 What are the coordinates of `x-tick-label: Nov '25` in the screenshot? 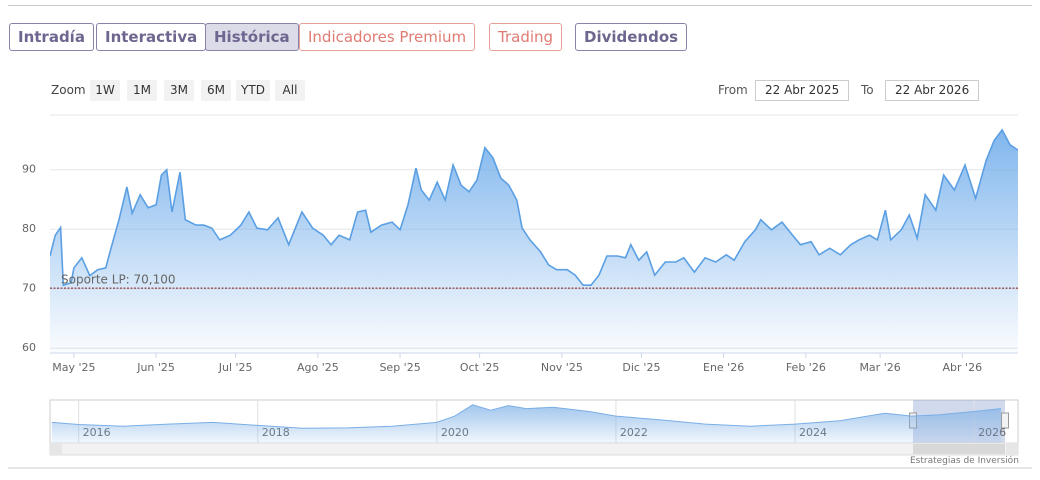 It's located at (562, 367).